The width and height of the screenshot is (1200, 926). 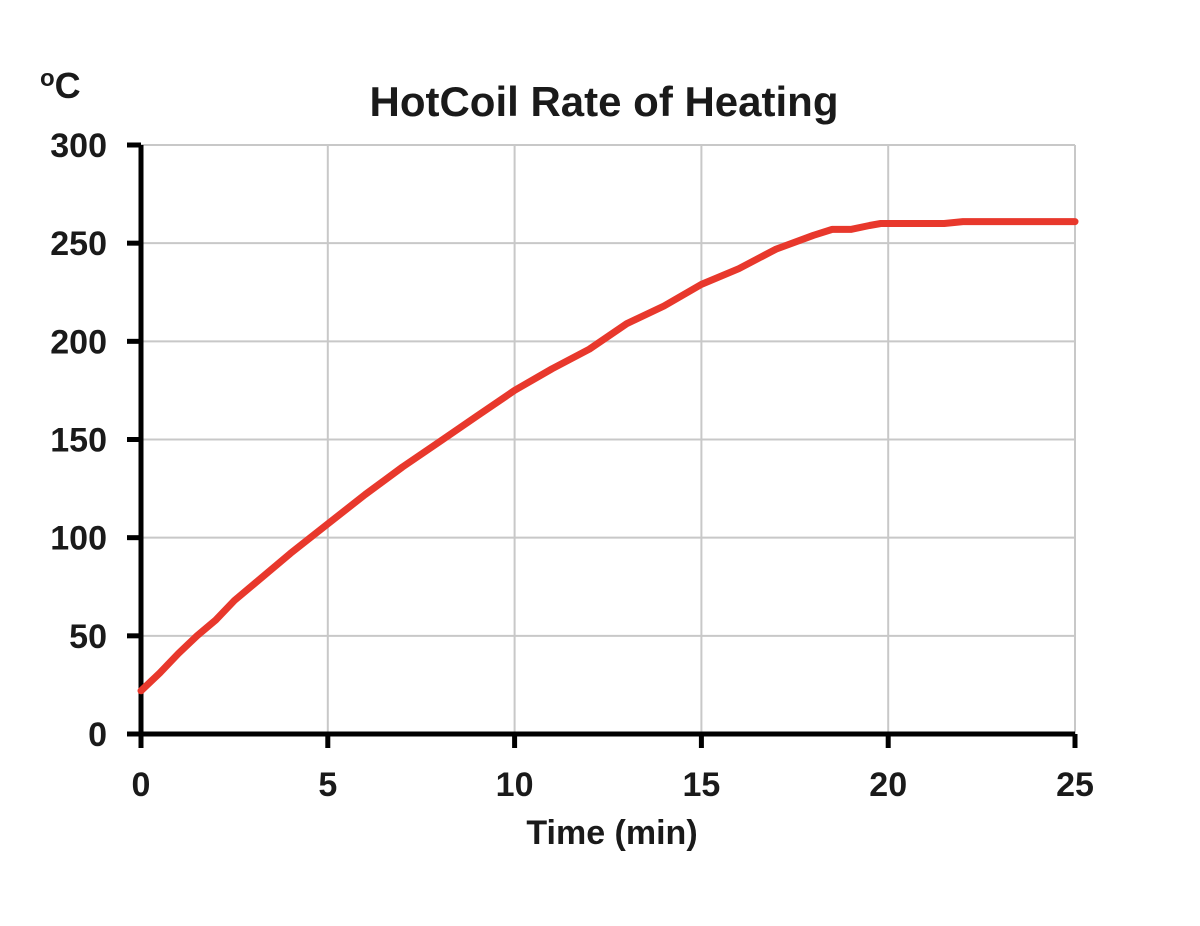 I want to click on x-tick-label: 10, so click(x=515, y=785).